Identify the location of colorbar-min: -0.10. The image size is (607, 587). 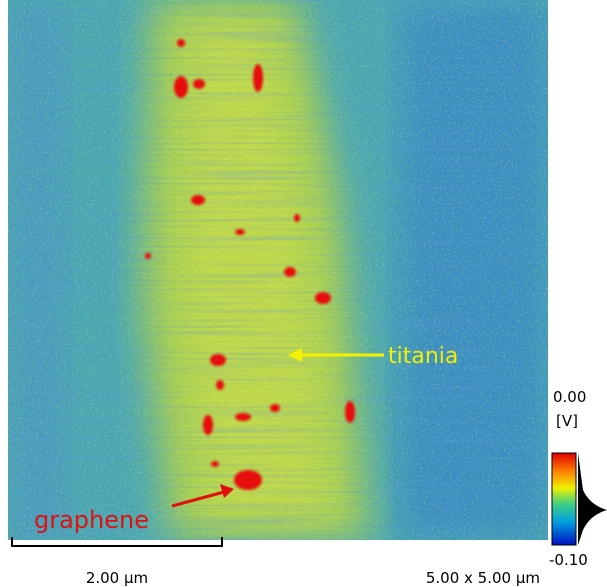
(568, 560).